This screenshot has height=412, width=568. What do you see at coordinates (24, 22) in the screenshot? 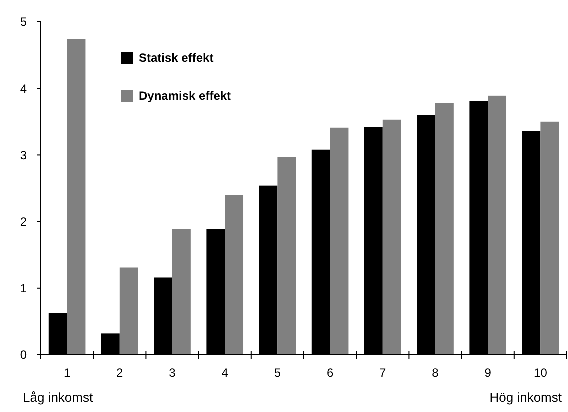
I see `y-tick-label: 5` at bounding box center [24, 22].